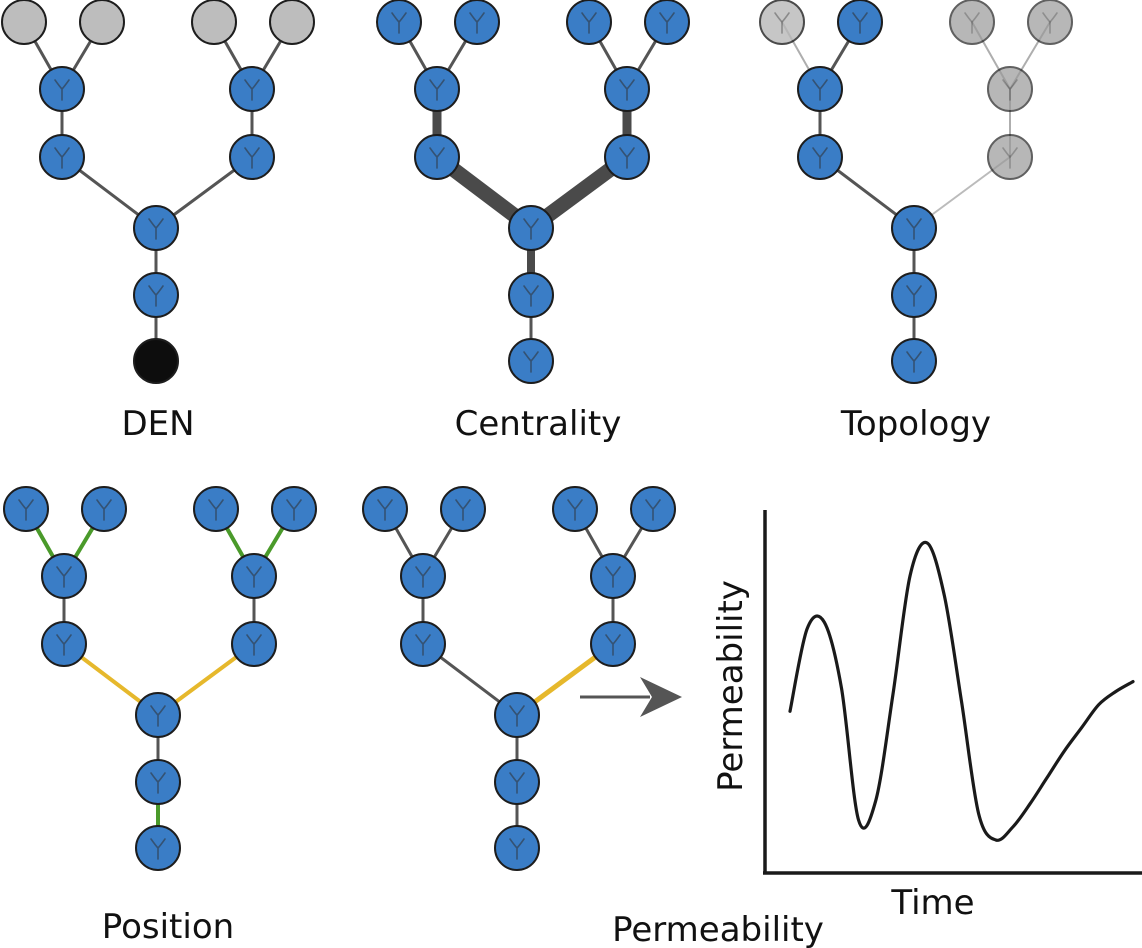 The width and height of the screenshot is (1142, 948). Describe the element at coordinates (168, 927) in the screenshot. I see `position-label: Position` at that location.